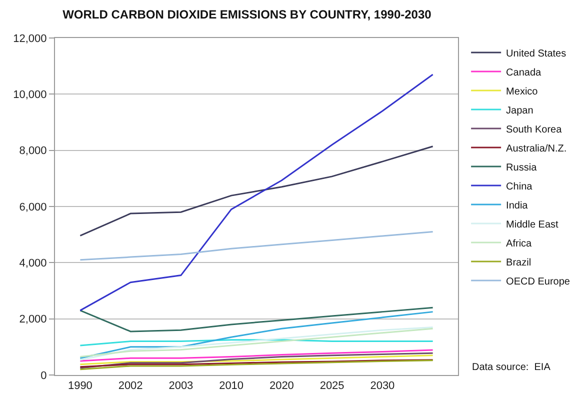 The image size is (588, 405). I want to click on y-tick-label: 10,000, so click(30, 95).